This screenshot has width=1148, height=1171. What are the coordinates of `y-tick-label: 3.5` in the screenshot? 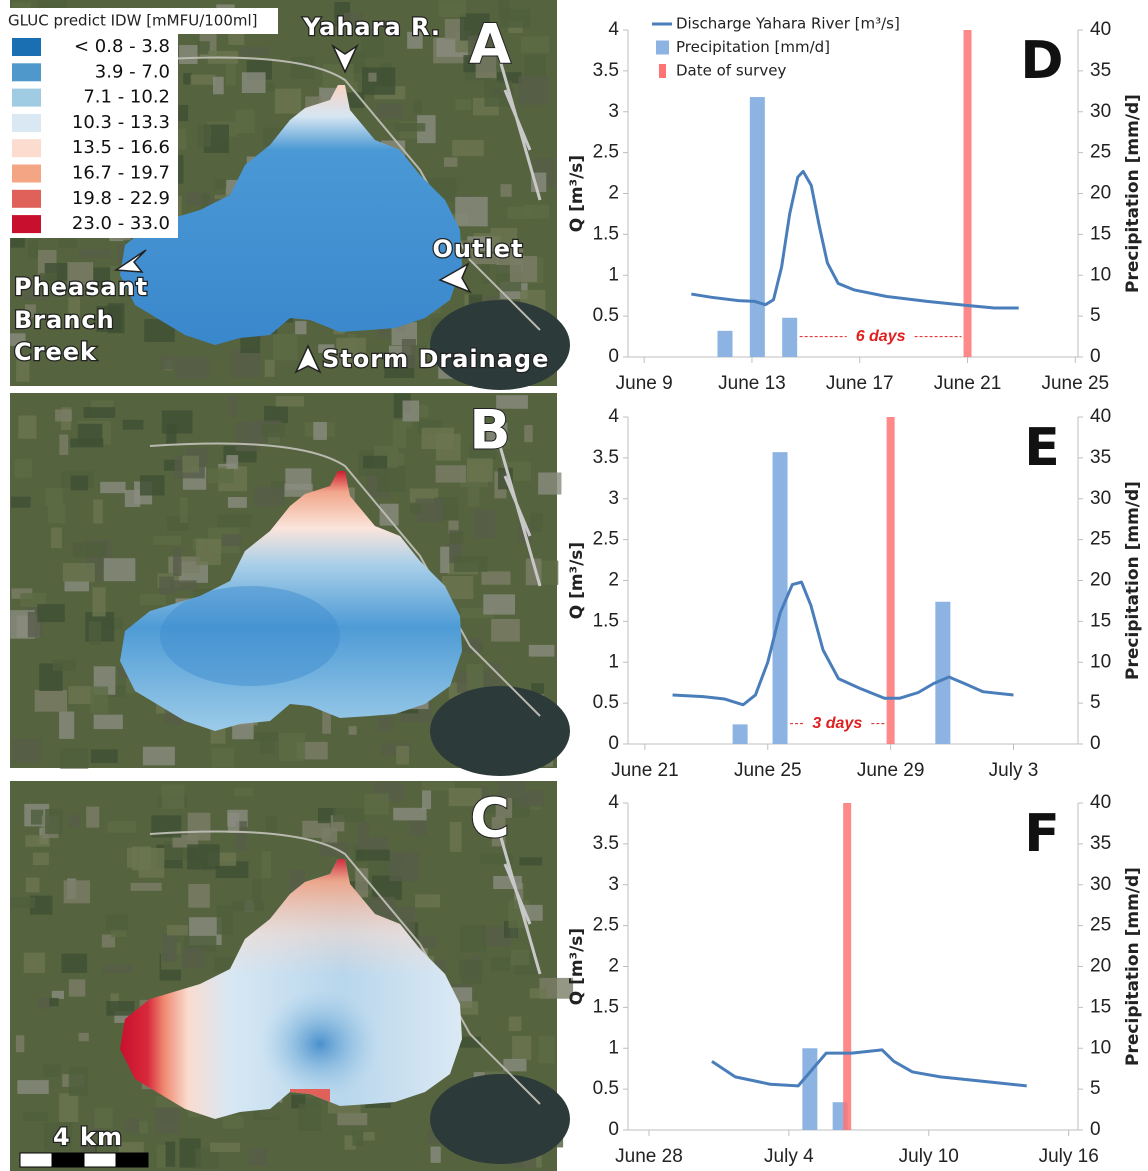 It's located at (606, 457).